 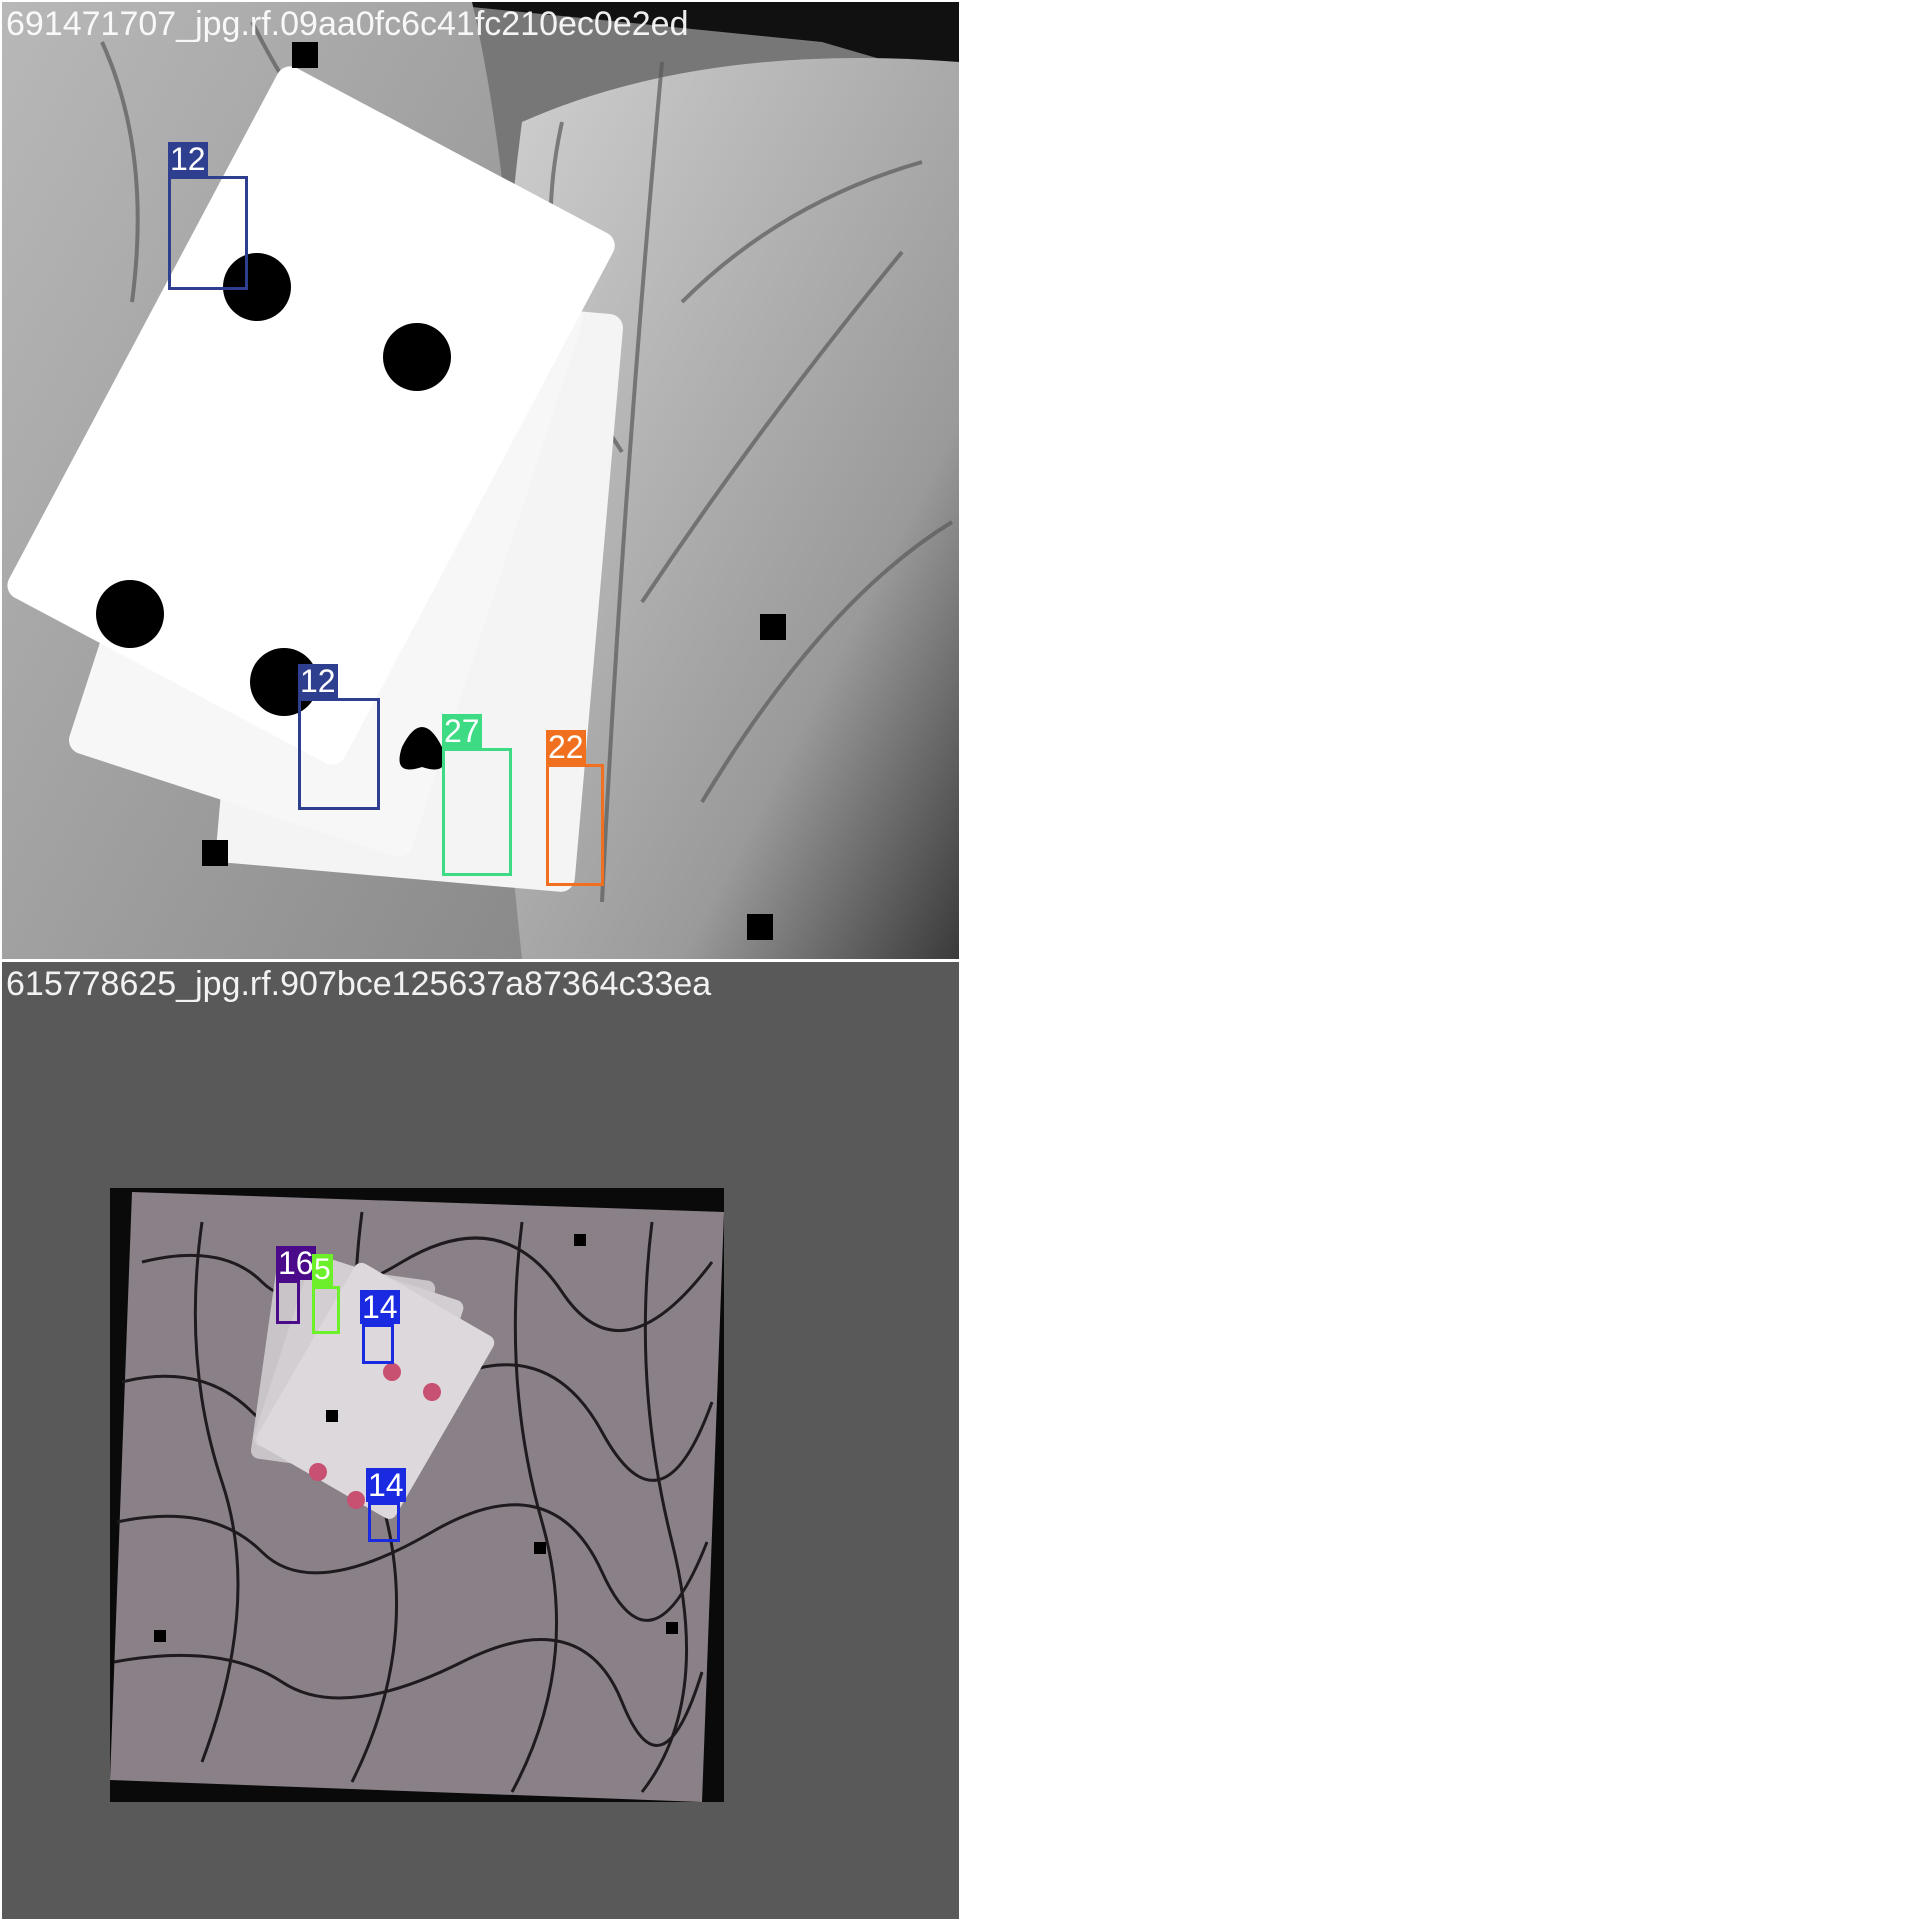 I want to click on detection-class-label: 22, so click(x=566, y=747).